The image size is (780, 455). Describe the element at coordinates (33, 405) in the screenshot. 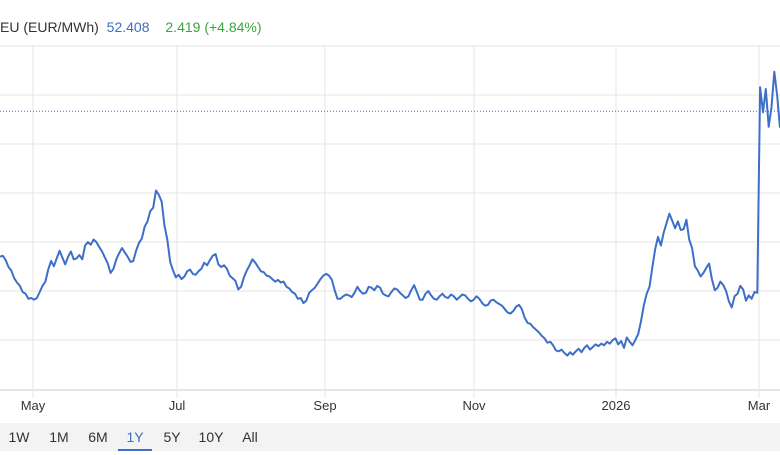

I see `x-tick-label: May` at that location.